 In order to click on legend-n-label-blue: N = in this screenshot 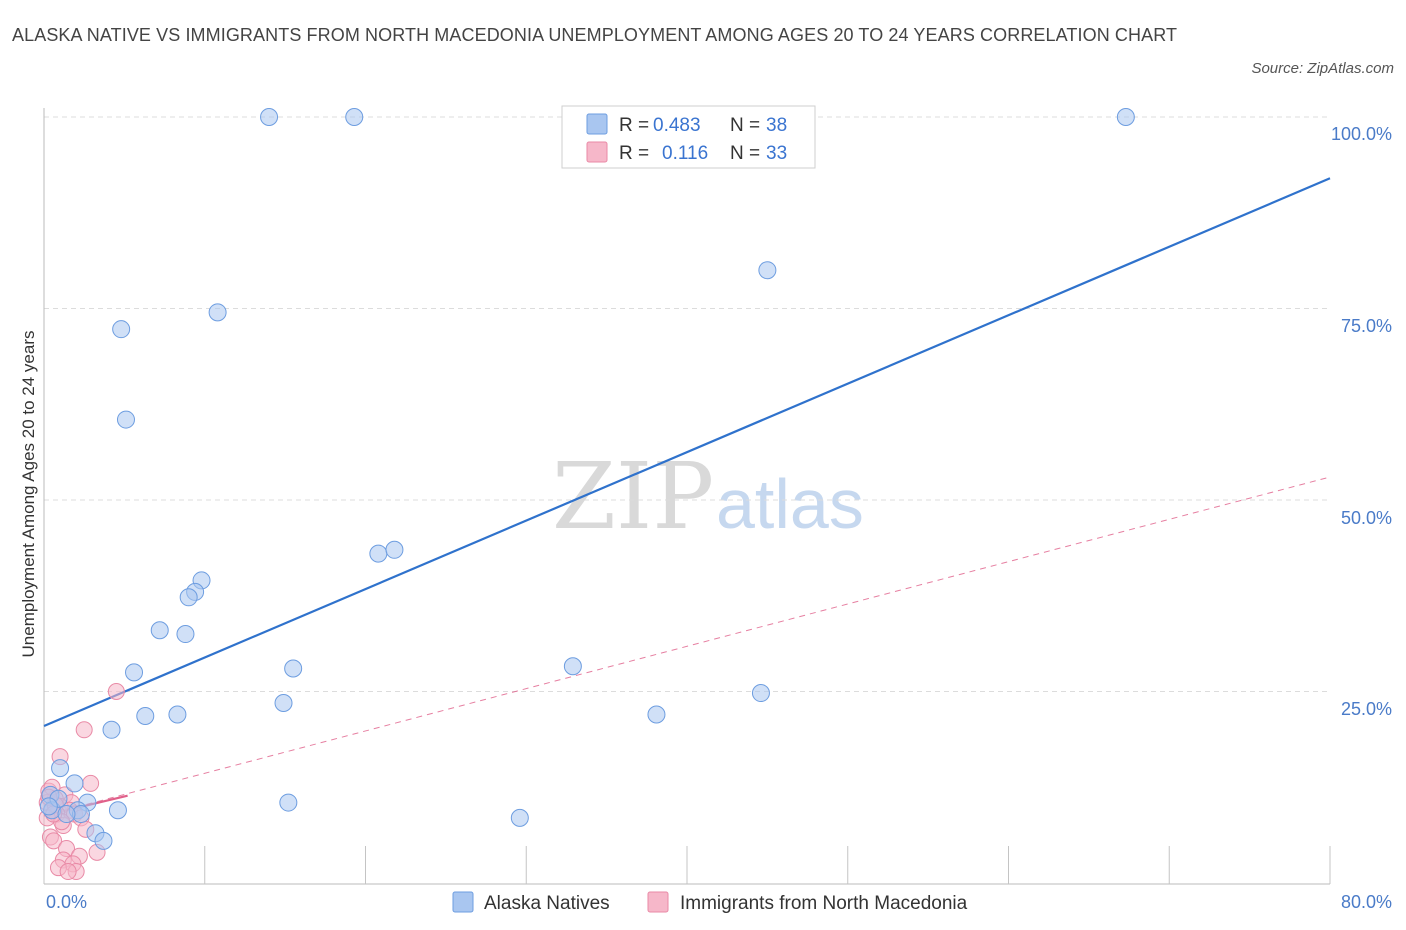, I will do `click(745, 125)`.